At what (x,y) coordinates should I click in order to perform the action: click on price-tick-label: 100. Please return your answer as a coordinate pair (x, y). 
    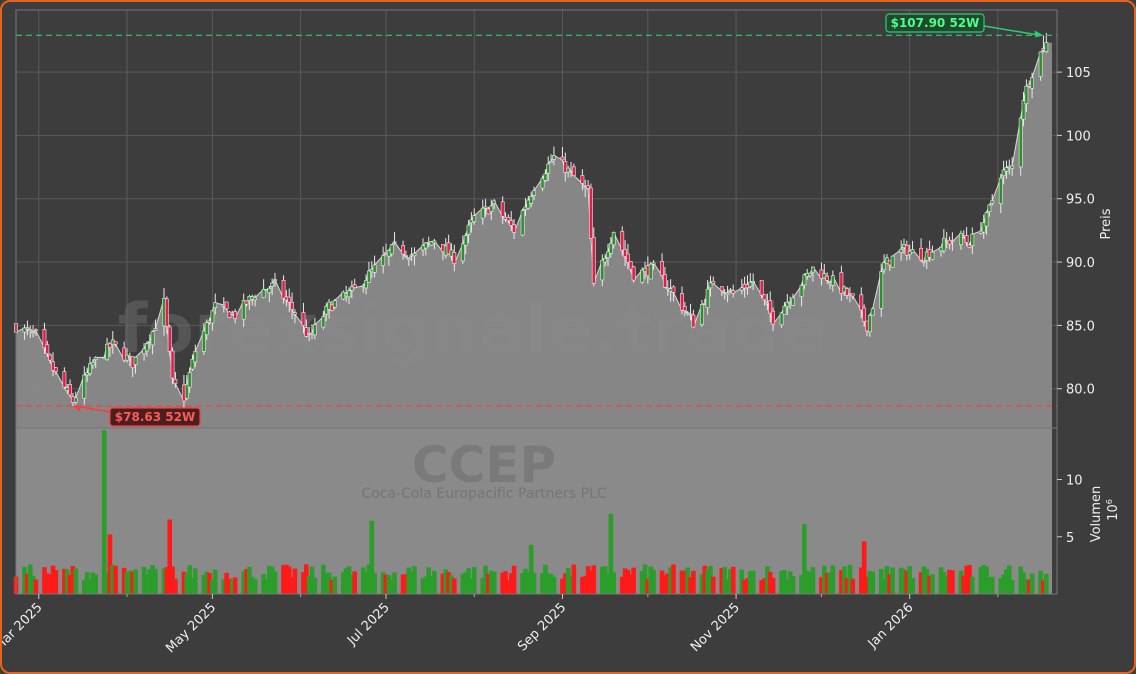
    Looking at the image, I should click on (1078, 136).